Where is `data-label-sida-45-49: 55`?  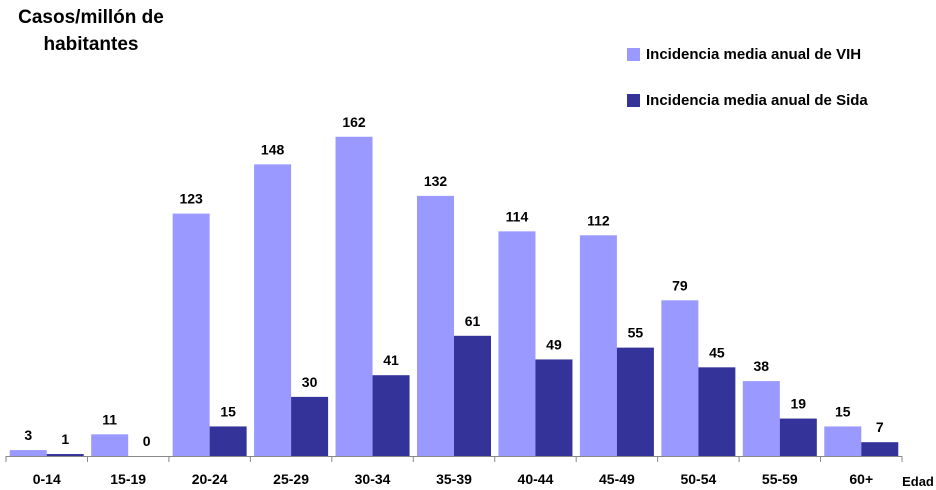 data-label-sida-45-49: 55 is located at coordinates (636, 333).